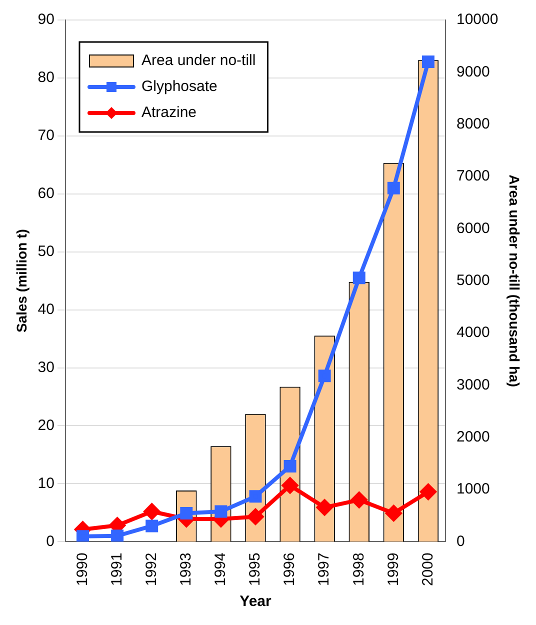 Image resolution: width=536 pixels, height=625 pixels. I want to click on y2-tick-label: 8000, so click(473, 123).